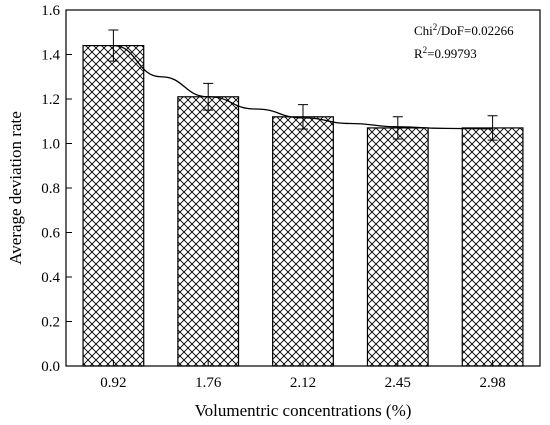 This screenshot has width=550, height=425. What do you see at coordinates (50, 234) in the screenshot?
I see `y-tick-label: 0.6` at bounding box center [50, 234].